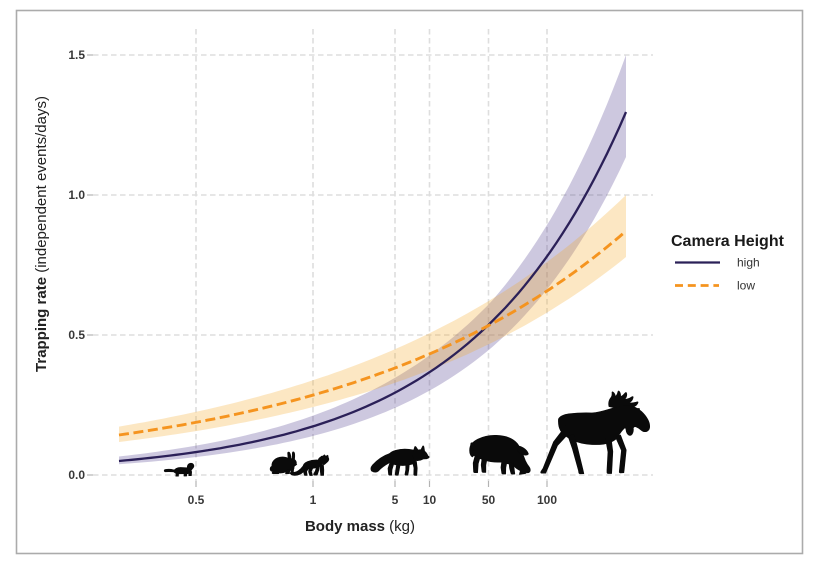  What do you see at coordinates (547, 500) in the screenshot?
I see `svg-text: 100` at bounding box center [547, 500].